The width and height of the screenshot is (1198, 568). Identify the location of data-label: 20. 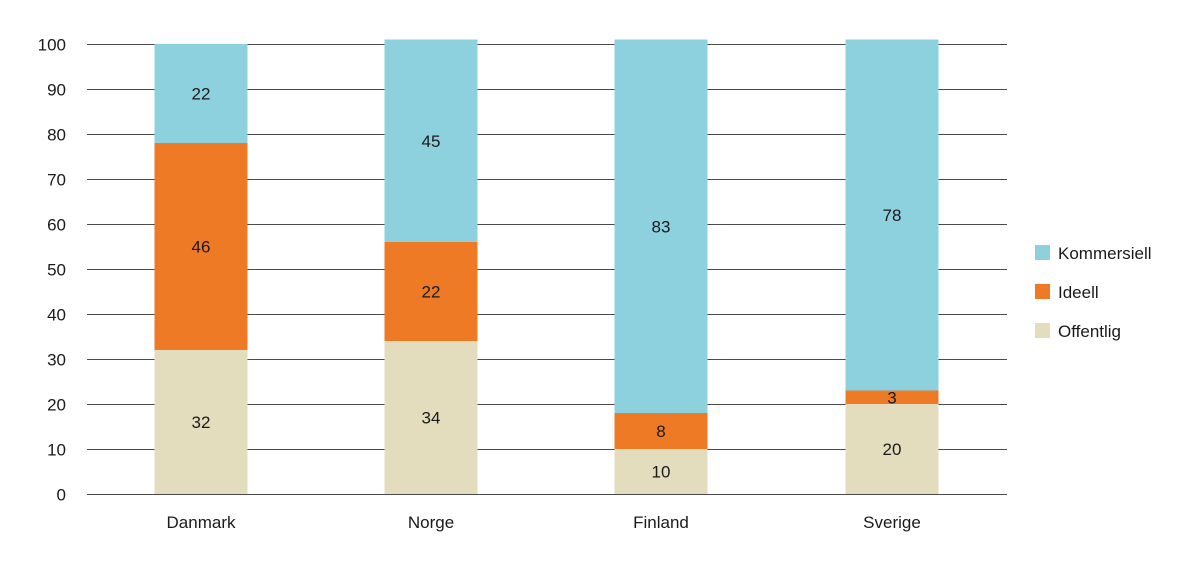
(892, 449).